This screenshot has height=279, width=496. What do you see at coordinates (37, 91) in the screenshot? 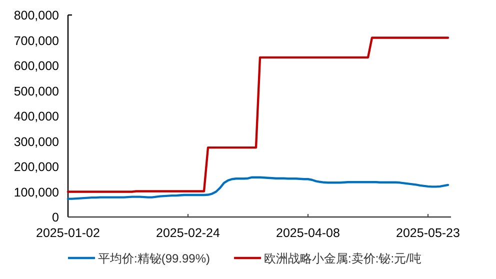
I see `y-tick-label: 500,000` at bounding box center [37, 91].